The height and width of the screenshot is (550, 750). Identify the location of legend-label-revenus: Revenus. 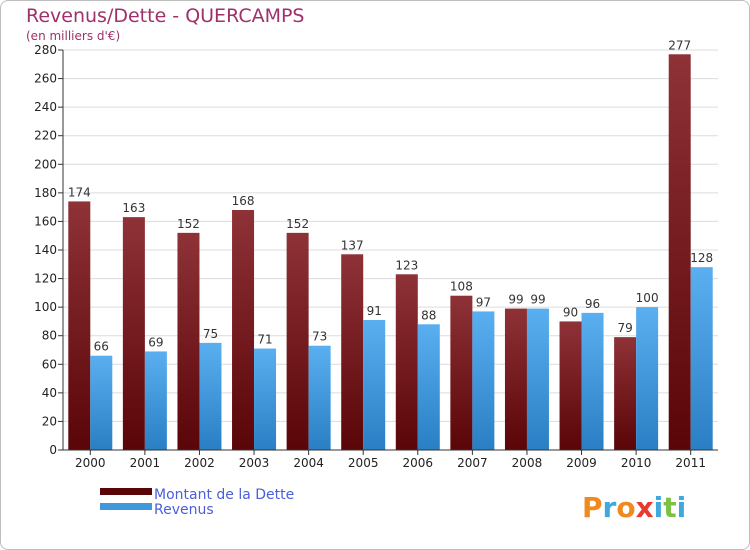
(184, 510).